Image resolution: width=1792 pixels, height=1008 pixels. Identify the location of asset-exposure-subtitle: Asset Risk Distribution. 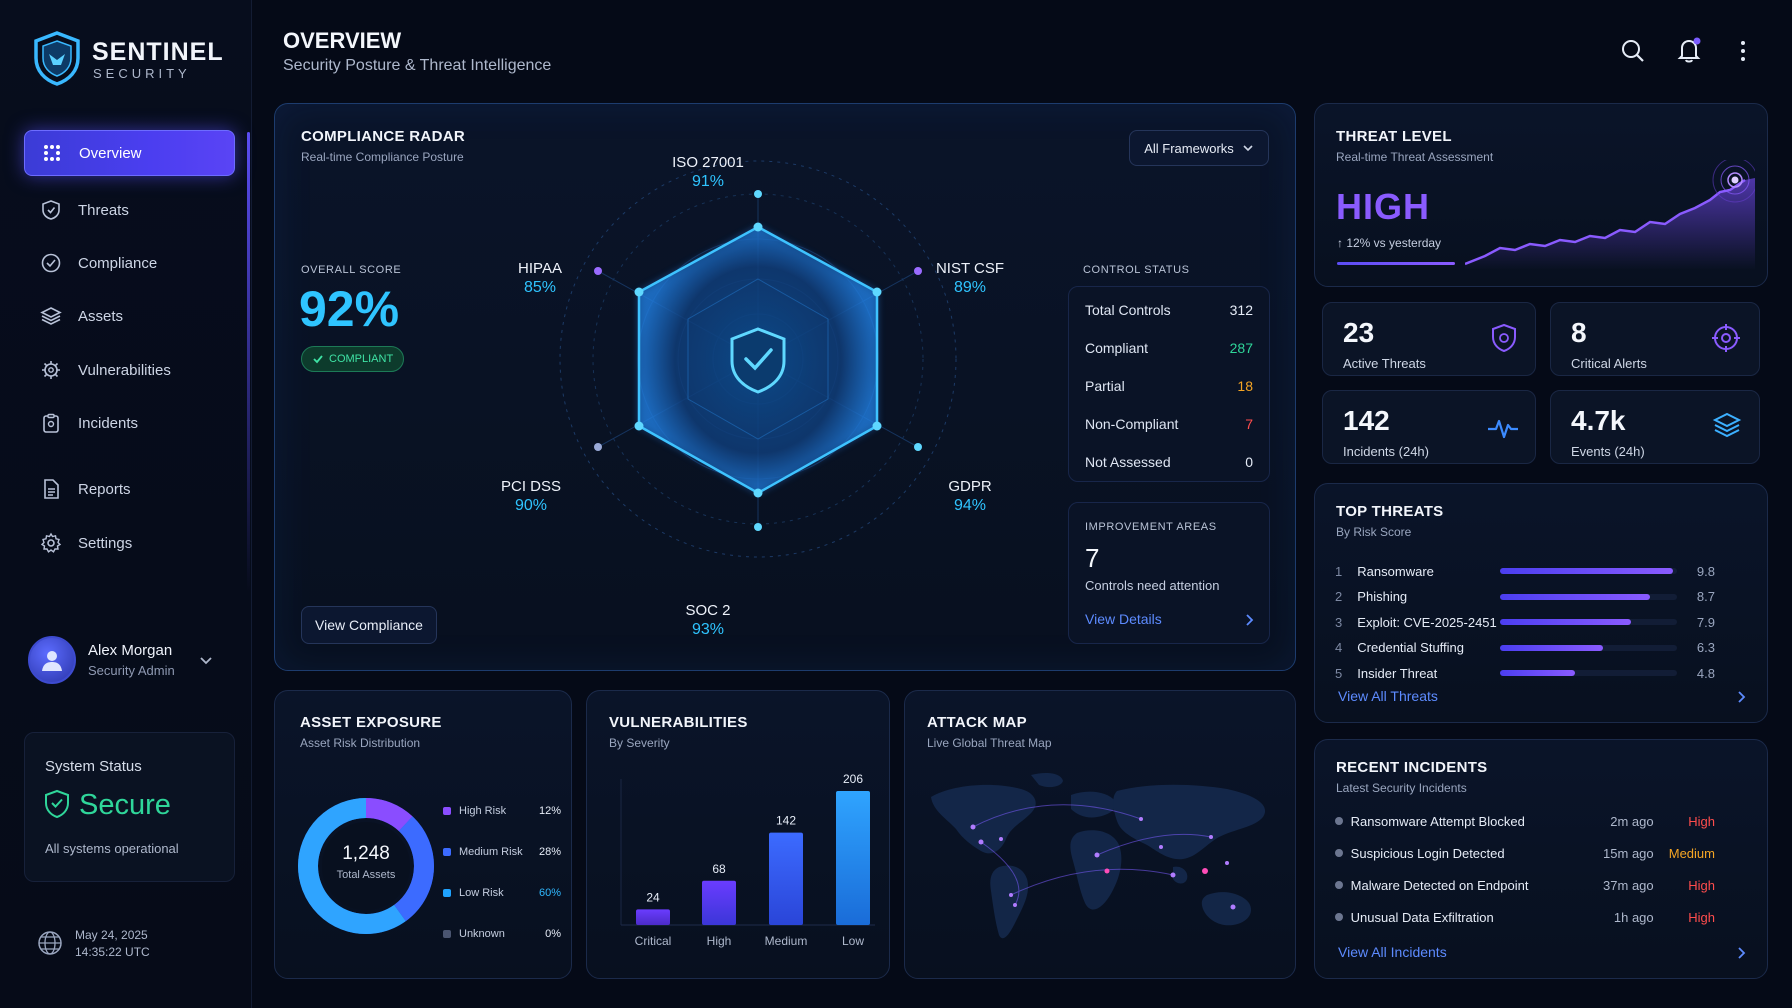
(360, 743).